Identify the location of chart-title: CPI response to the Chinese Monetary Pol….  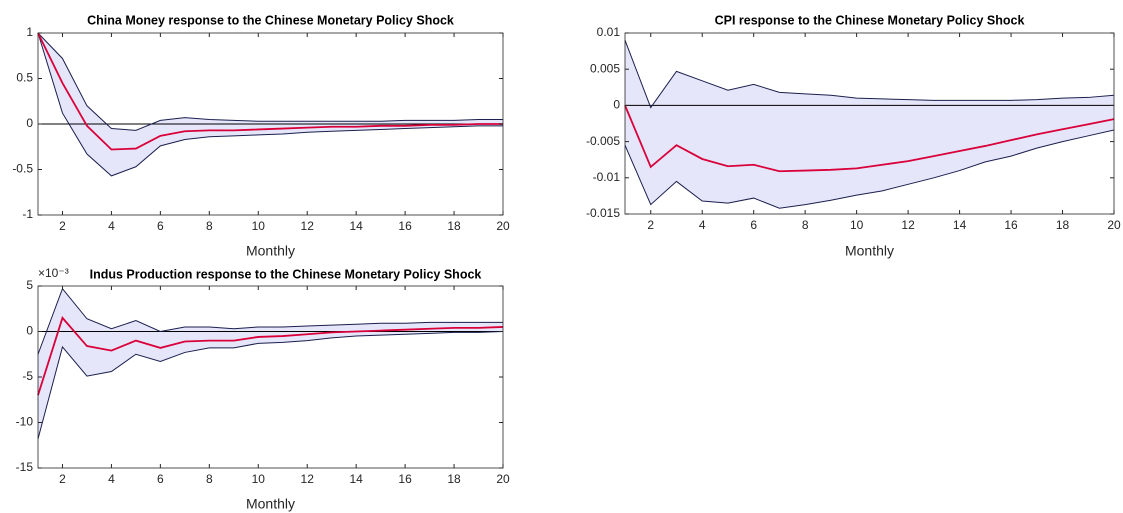
(870, 20).